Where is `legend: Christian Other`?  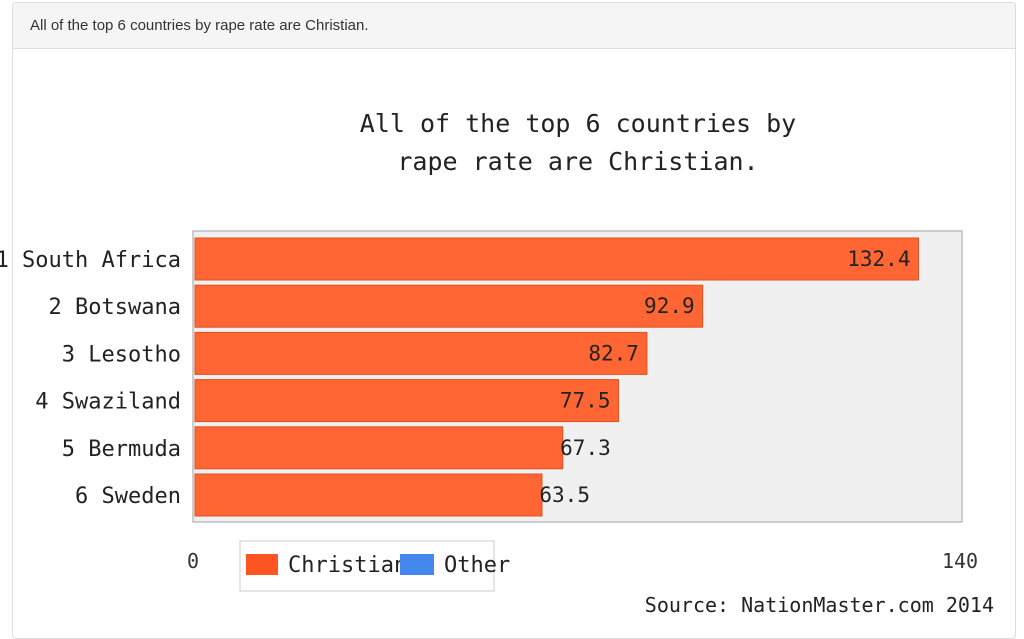 legend: Christian Other is located at coordinates (374, 566).